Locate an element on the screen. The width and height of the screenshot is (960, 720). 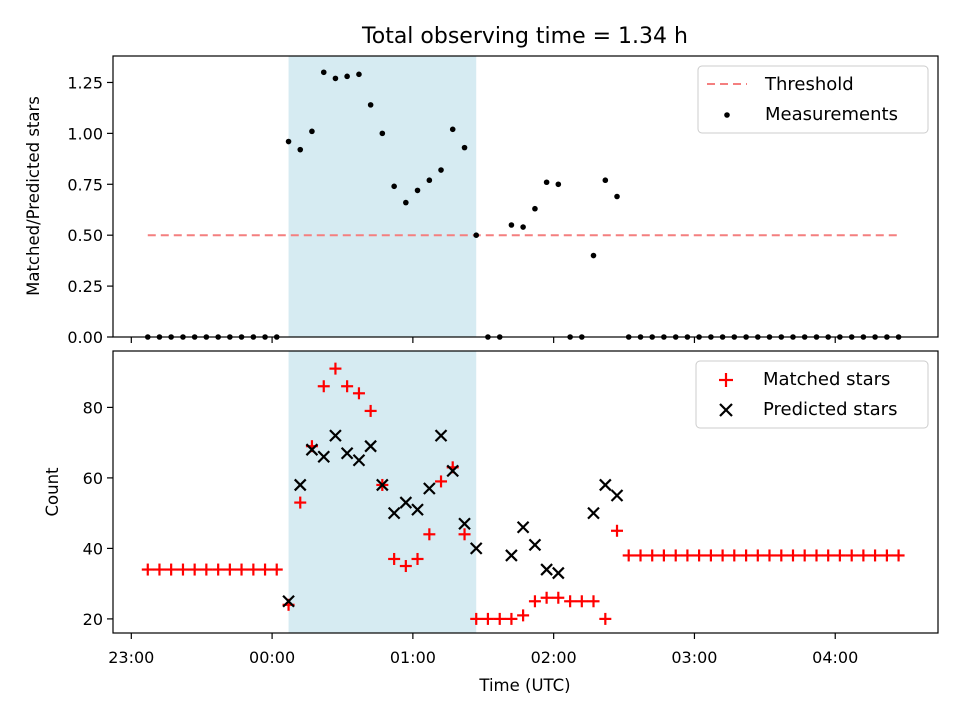
top-legend-box is located at coordinates (813, 99).